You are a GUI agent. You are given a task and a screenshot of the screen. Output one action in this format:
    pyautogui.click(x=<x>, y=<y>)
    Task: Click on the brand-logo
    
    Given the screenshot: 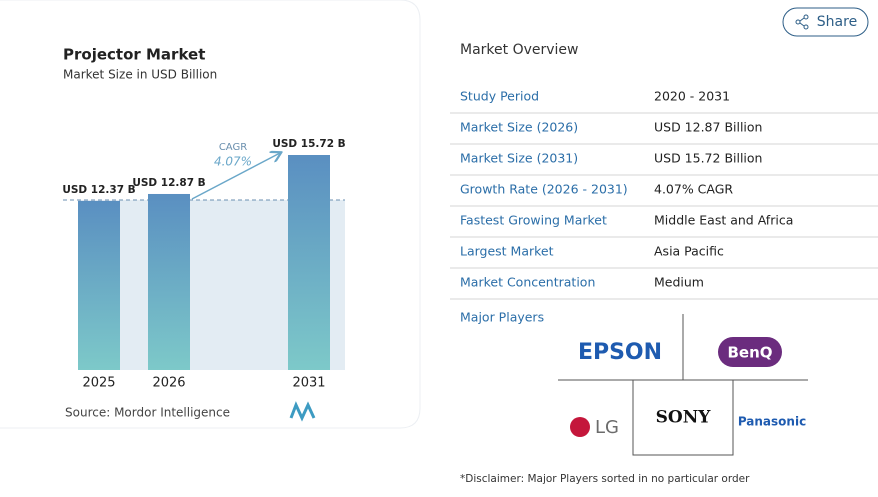 What is the action you would take?
    pyautogui.click(x=302, y=411)
    